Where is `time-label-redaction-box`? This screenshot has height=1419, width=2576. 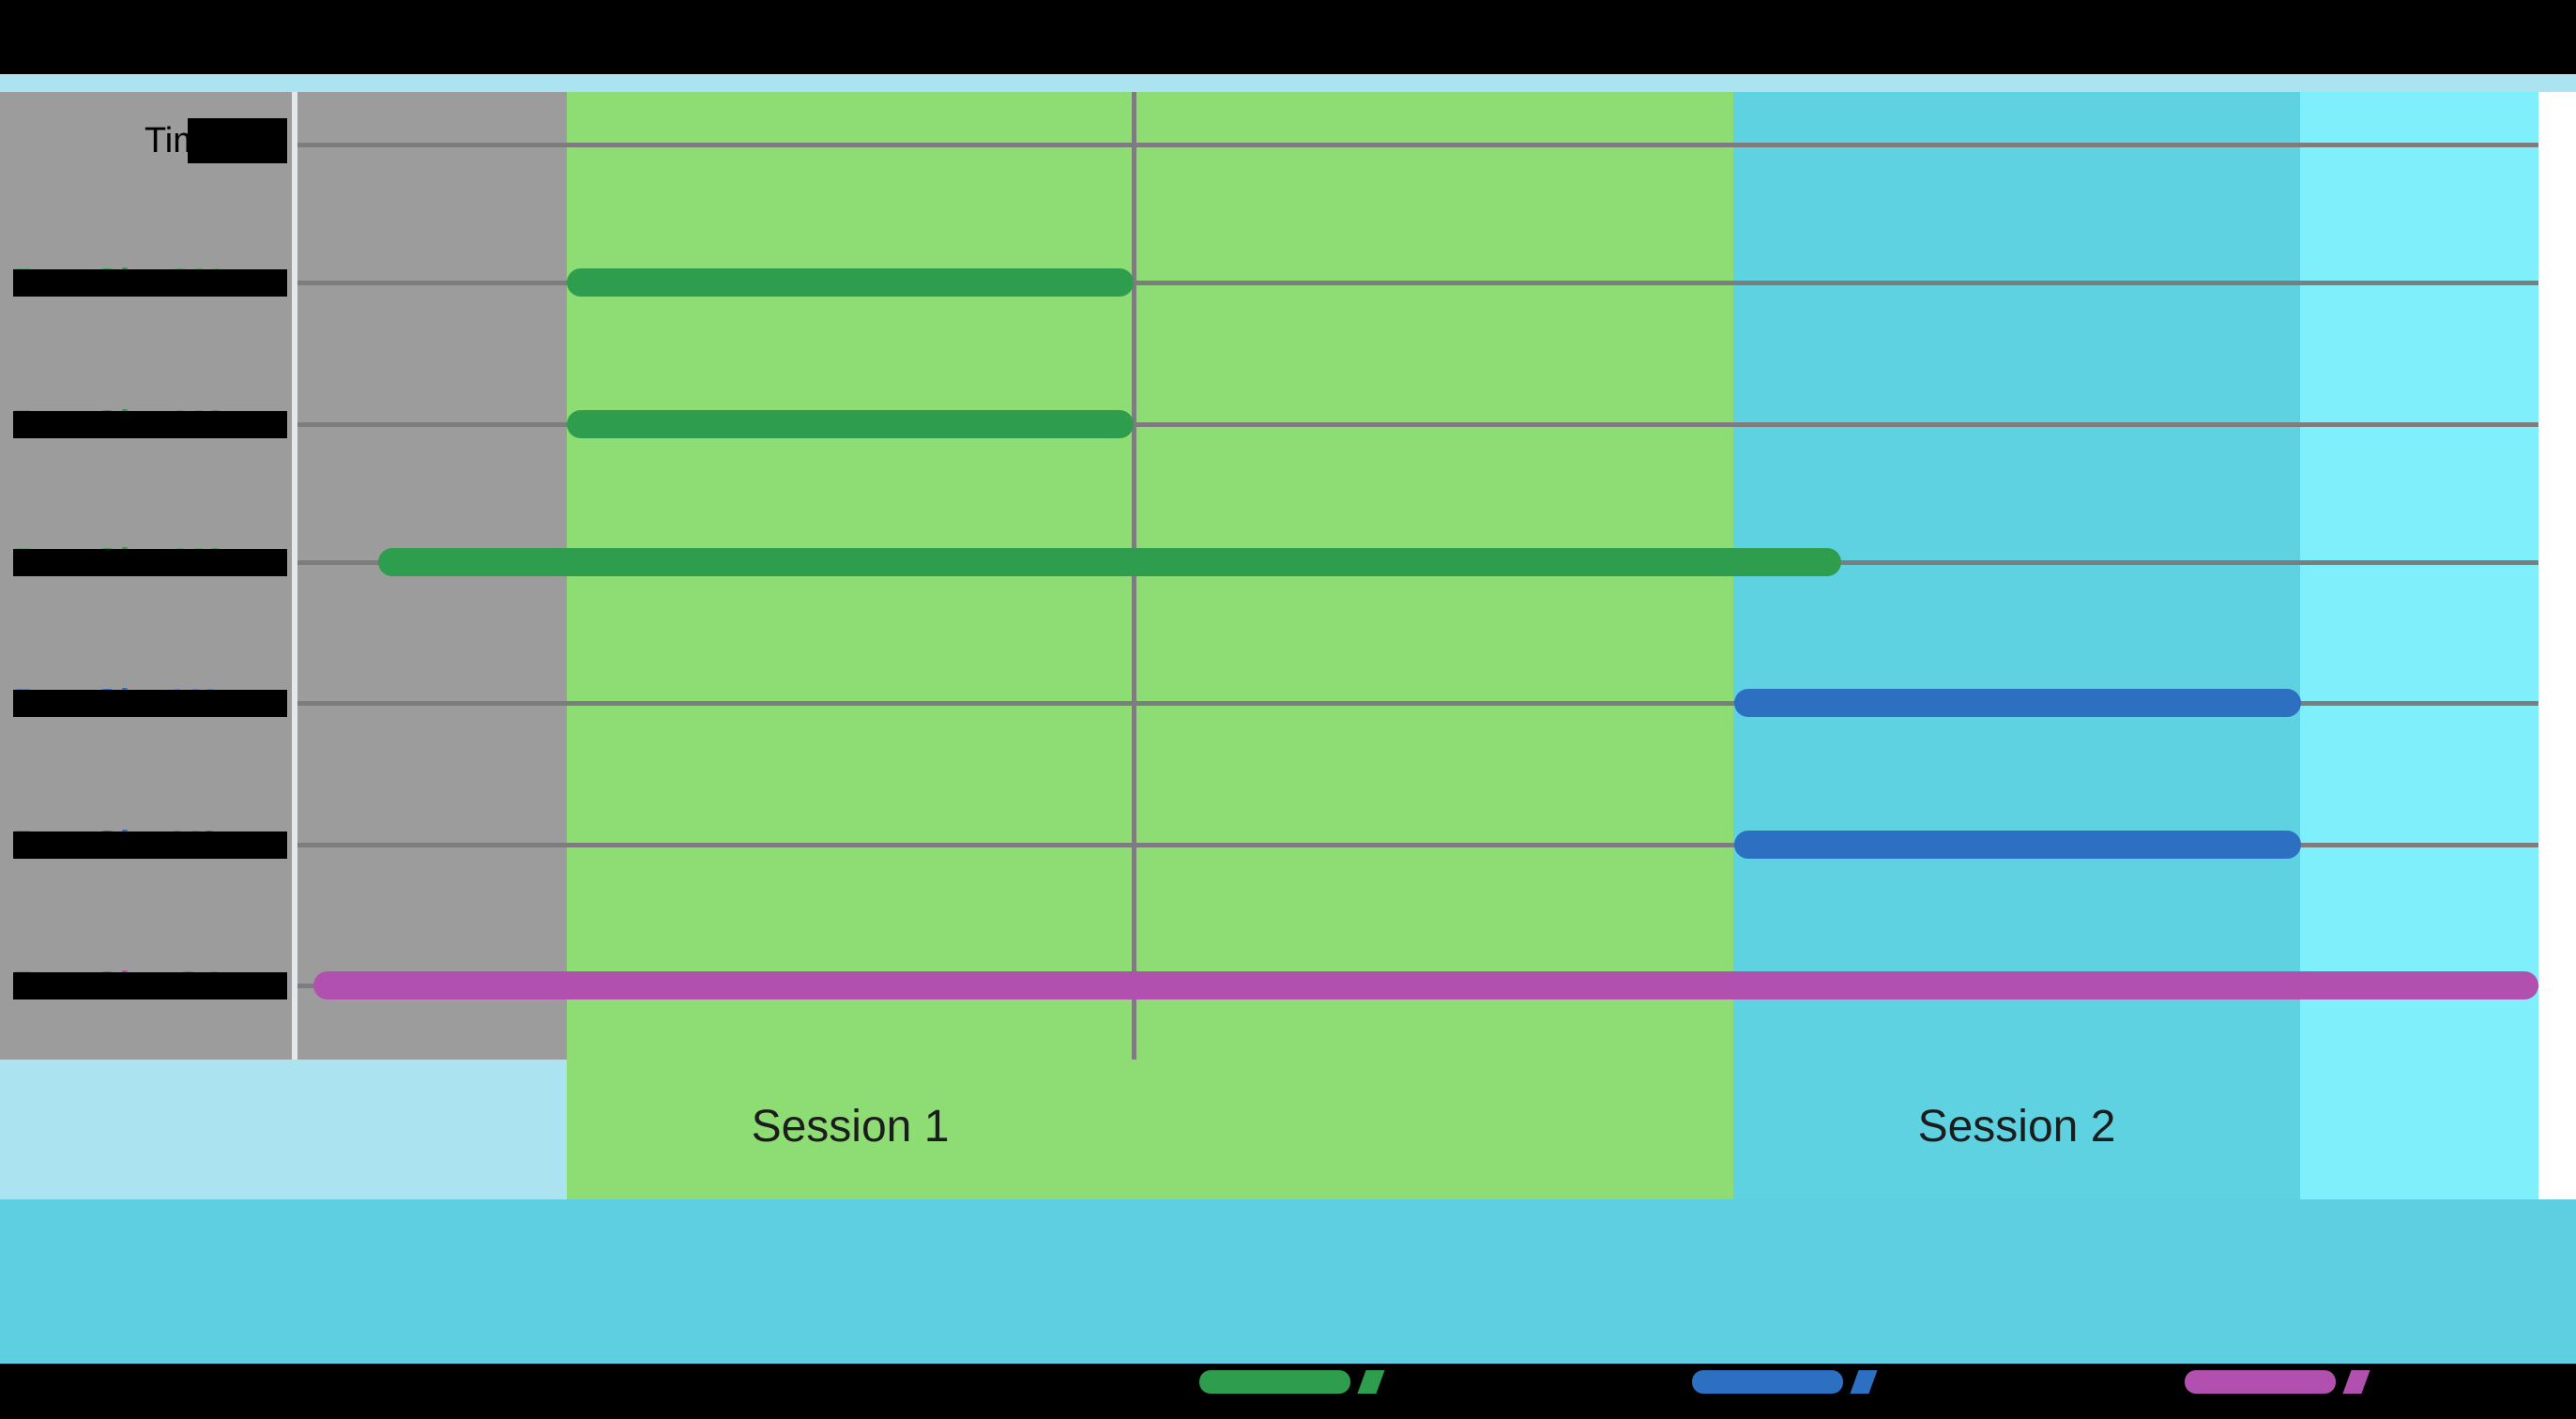 time-label-redaction-box is located at coordinates (237, 140).